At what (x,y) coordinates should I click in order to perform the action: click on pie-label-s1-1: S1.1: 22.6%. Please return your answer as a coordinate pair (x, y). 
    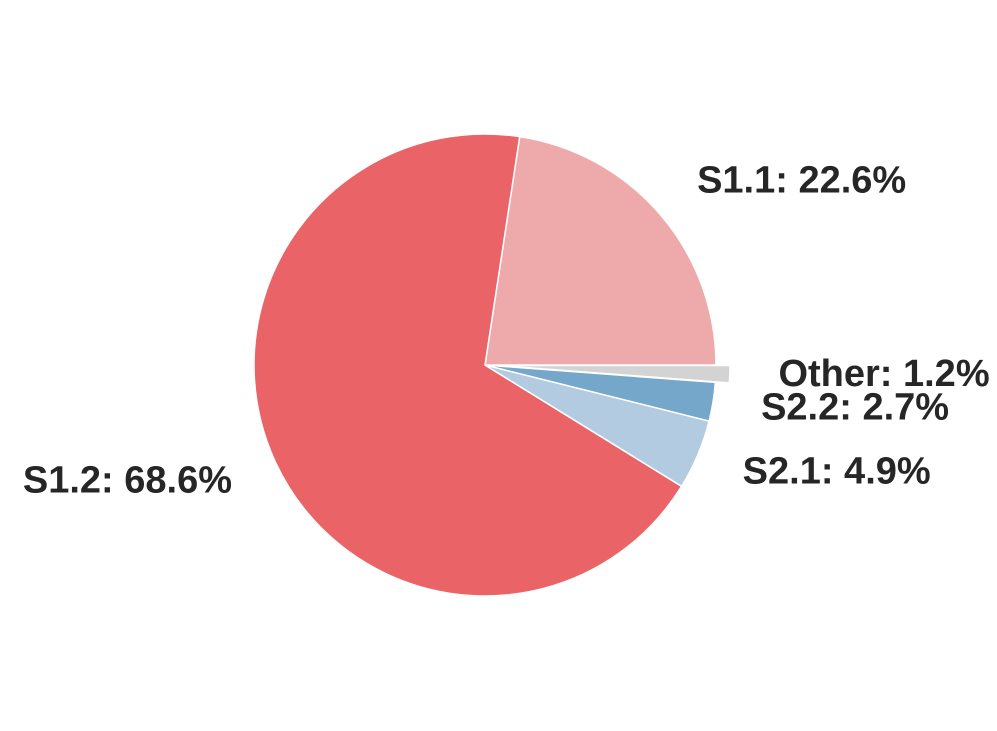
    Looking at the image, I should click on (801, 181).